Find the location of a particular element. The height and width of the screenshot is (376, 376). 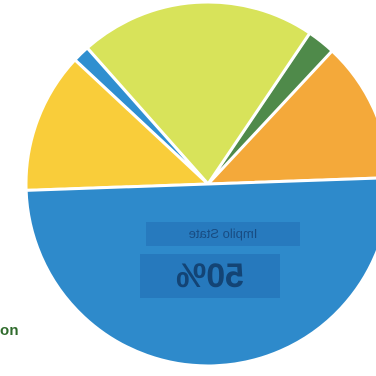

inner-label-value: 50% is located at coordinates (210, 276).